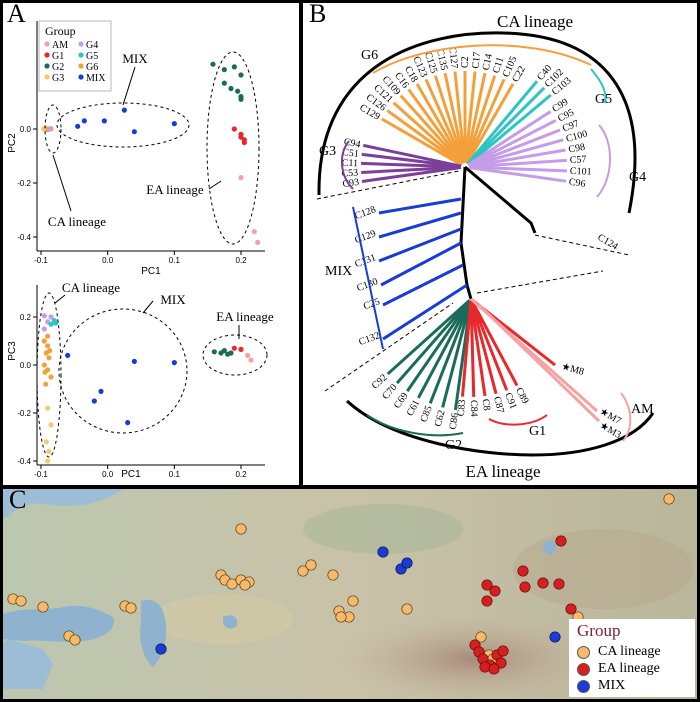  Describe the element at coordinates (583, 686) in the screenshot. I see `mix-swatch-icon` at that location.